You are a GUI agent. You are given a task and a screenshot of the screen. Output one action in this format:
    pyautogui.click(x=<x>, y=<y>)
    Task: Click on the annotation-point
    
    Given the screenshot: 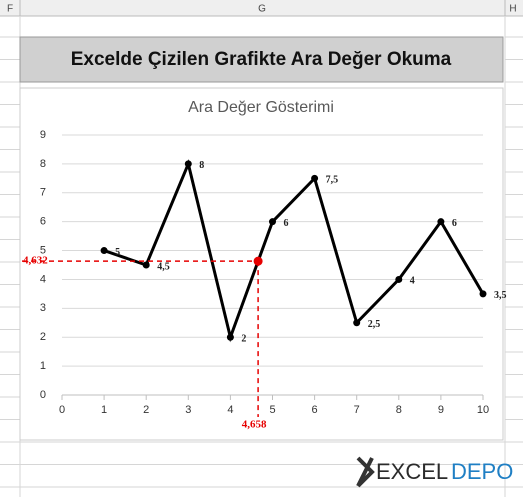 What is the action you would take?
    pyautogui.click(x=258, y=261)
    